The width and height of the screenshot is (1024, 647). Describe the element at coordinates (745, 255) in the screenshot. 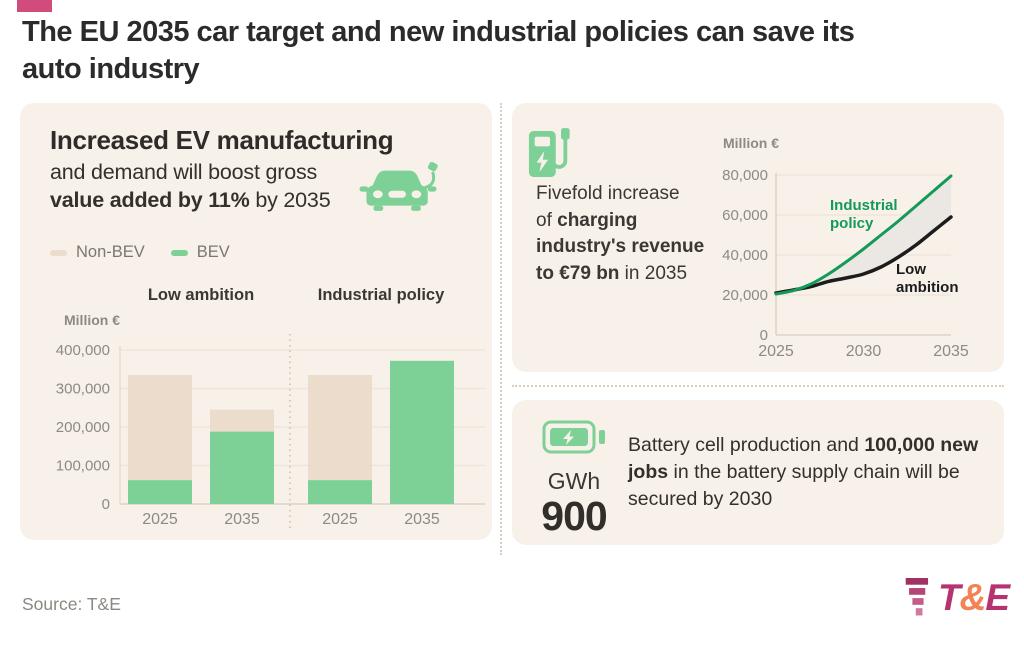

I see `svg-text: 40,000` at that location.